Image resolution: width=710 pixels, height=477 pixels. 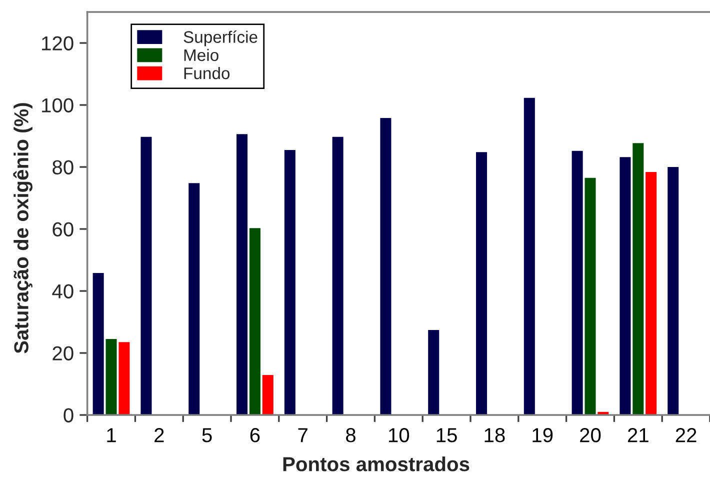 I want to click on x-tick-label: 15, so click(x=446, y=435).